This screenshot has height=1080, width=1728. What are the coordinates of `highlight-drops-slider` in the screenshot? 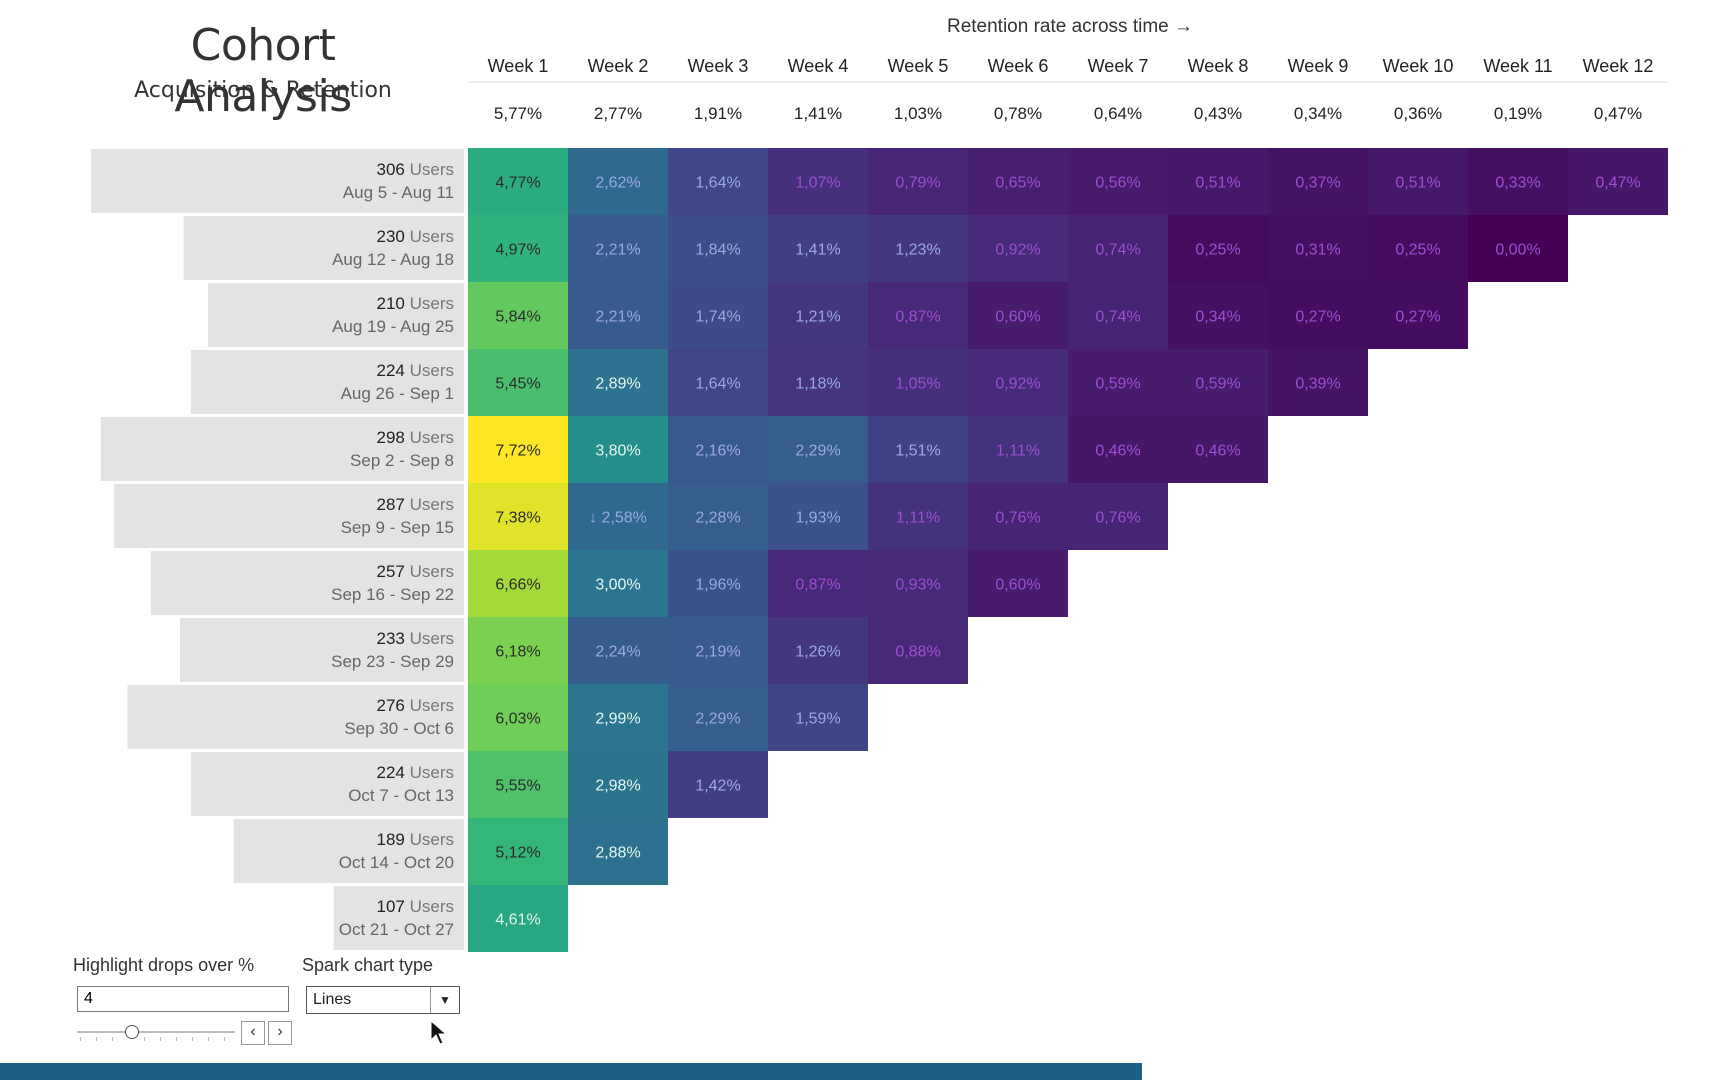 It's located at (156, 1032).